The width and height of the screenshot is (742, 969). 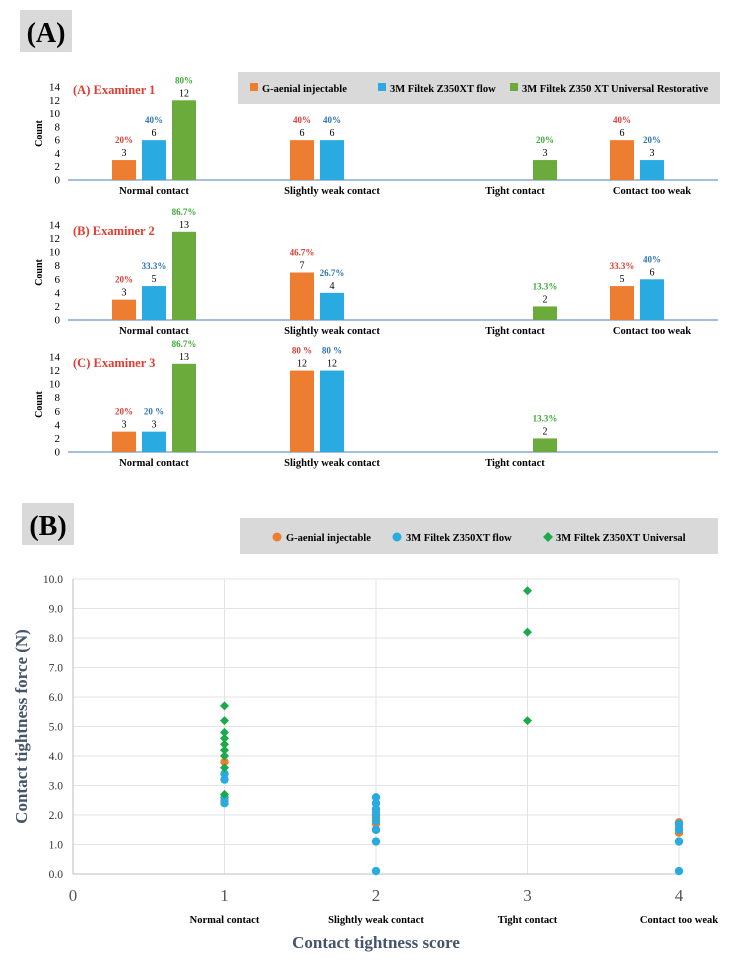 I want to click on bar-percent-label: 80 %, so click(x=332, y=351).